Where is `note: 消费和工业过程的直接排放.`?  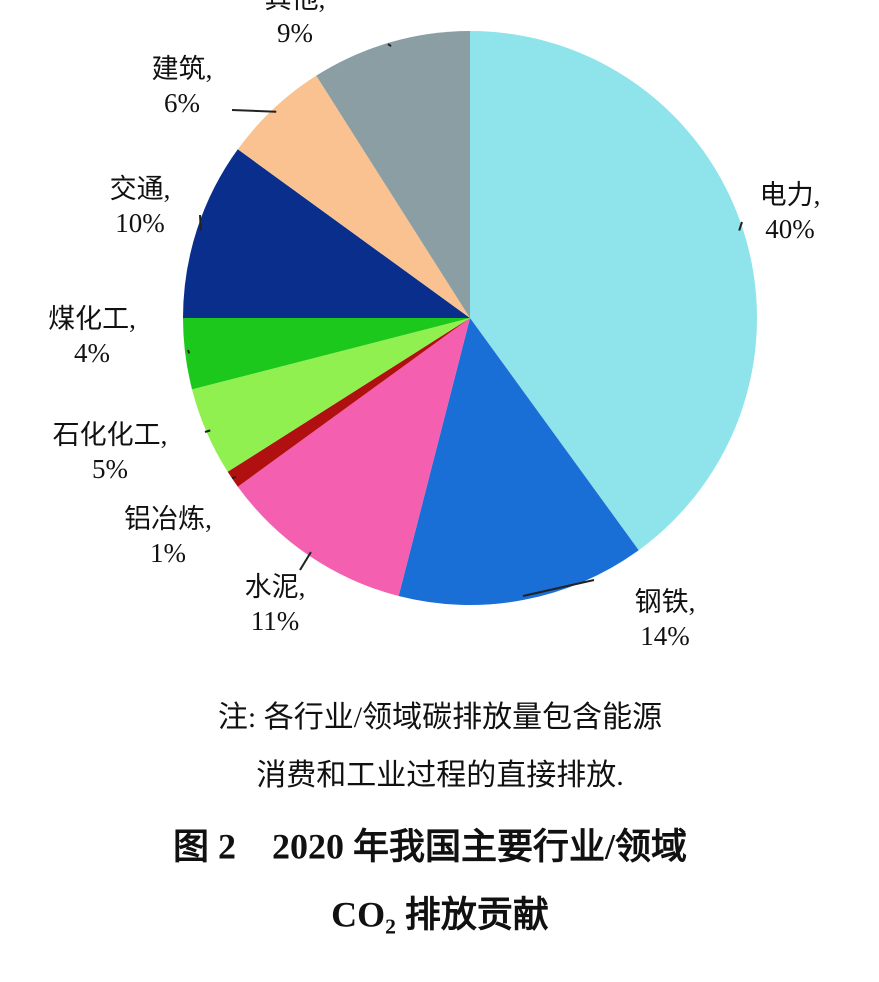 note: 消费和工业过程的直接排放. is located at coordinates (440, 775).